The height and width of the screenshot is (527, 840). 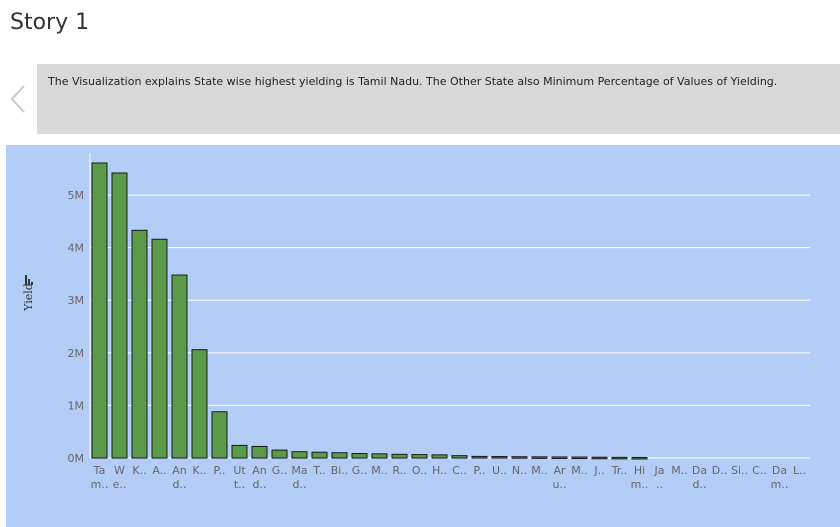 What do you see at coordinates (50, 22) in the screenshot?
I see `story-title: Story 1` at bounding box center [50, 22].